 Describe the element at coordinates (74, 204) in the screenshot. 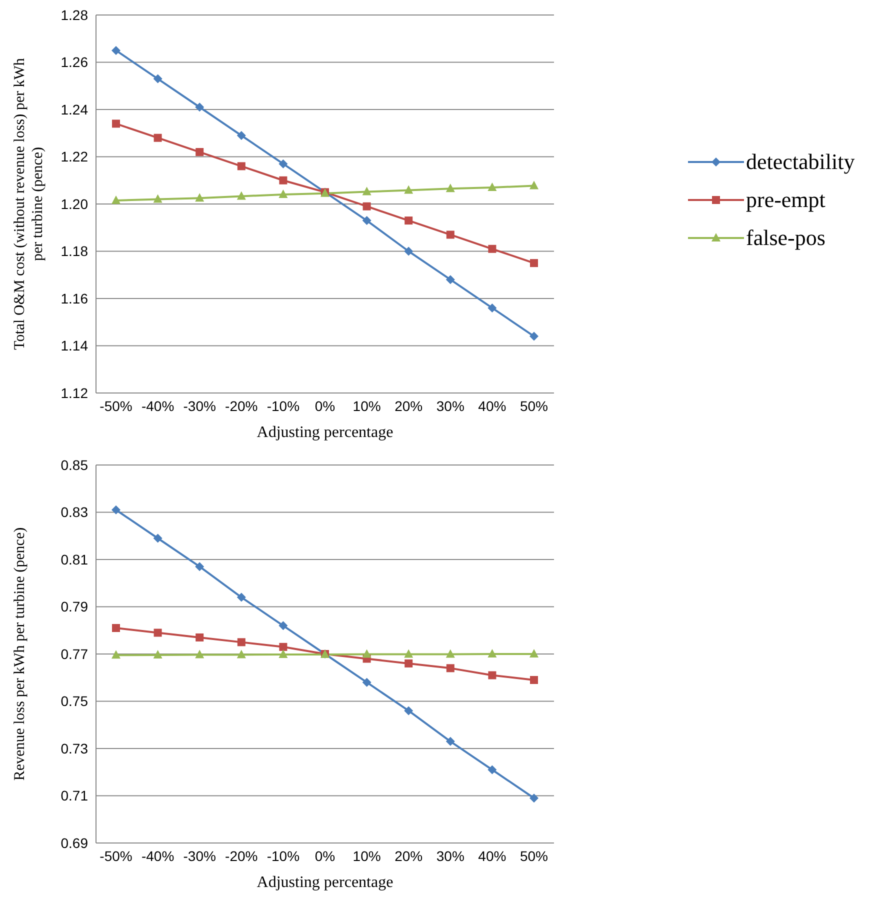

I see `y-tick-label: 1.20` at that location.